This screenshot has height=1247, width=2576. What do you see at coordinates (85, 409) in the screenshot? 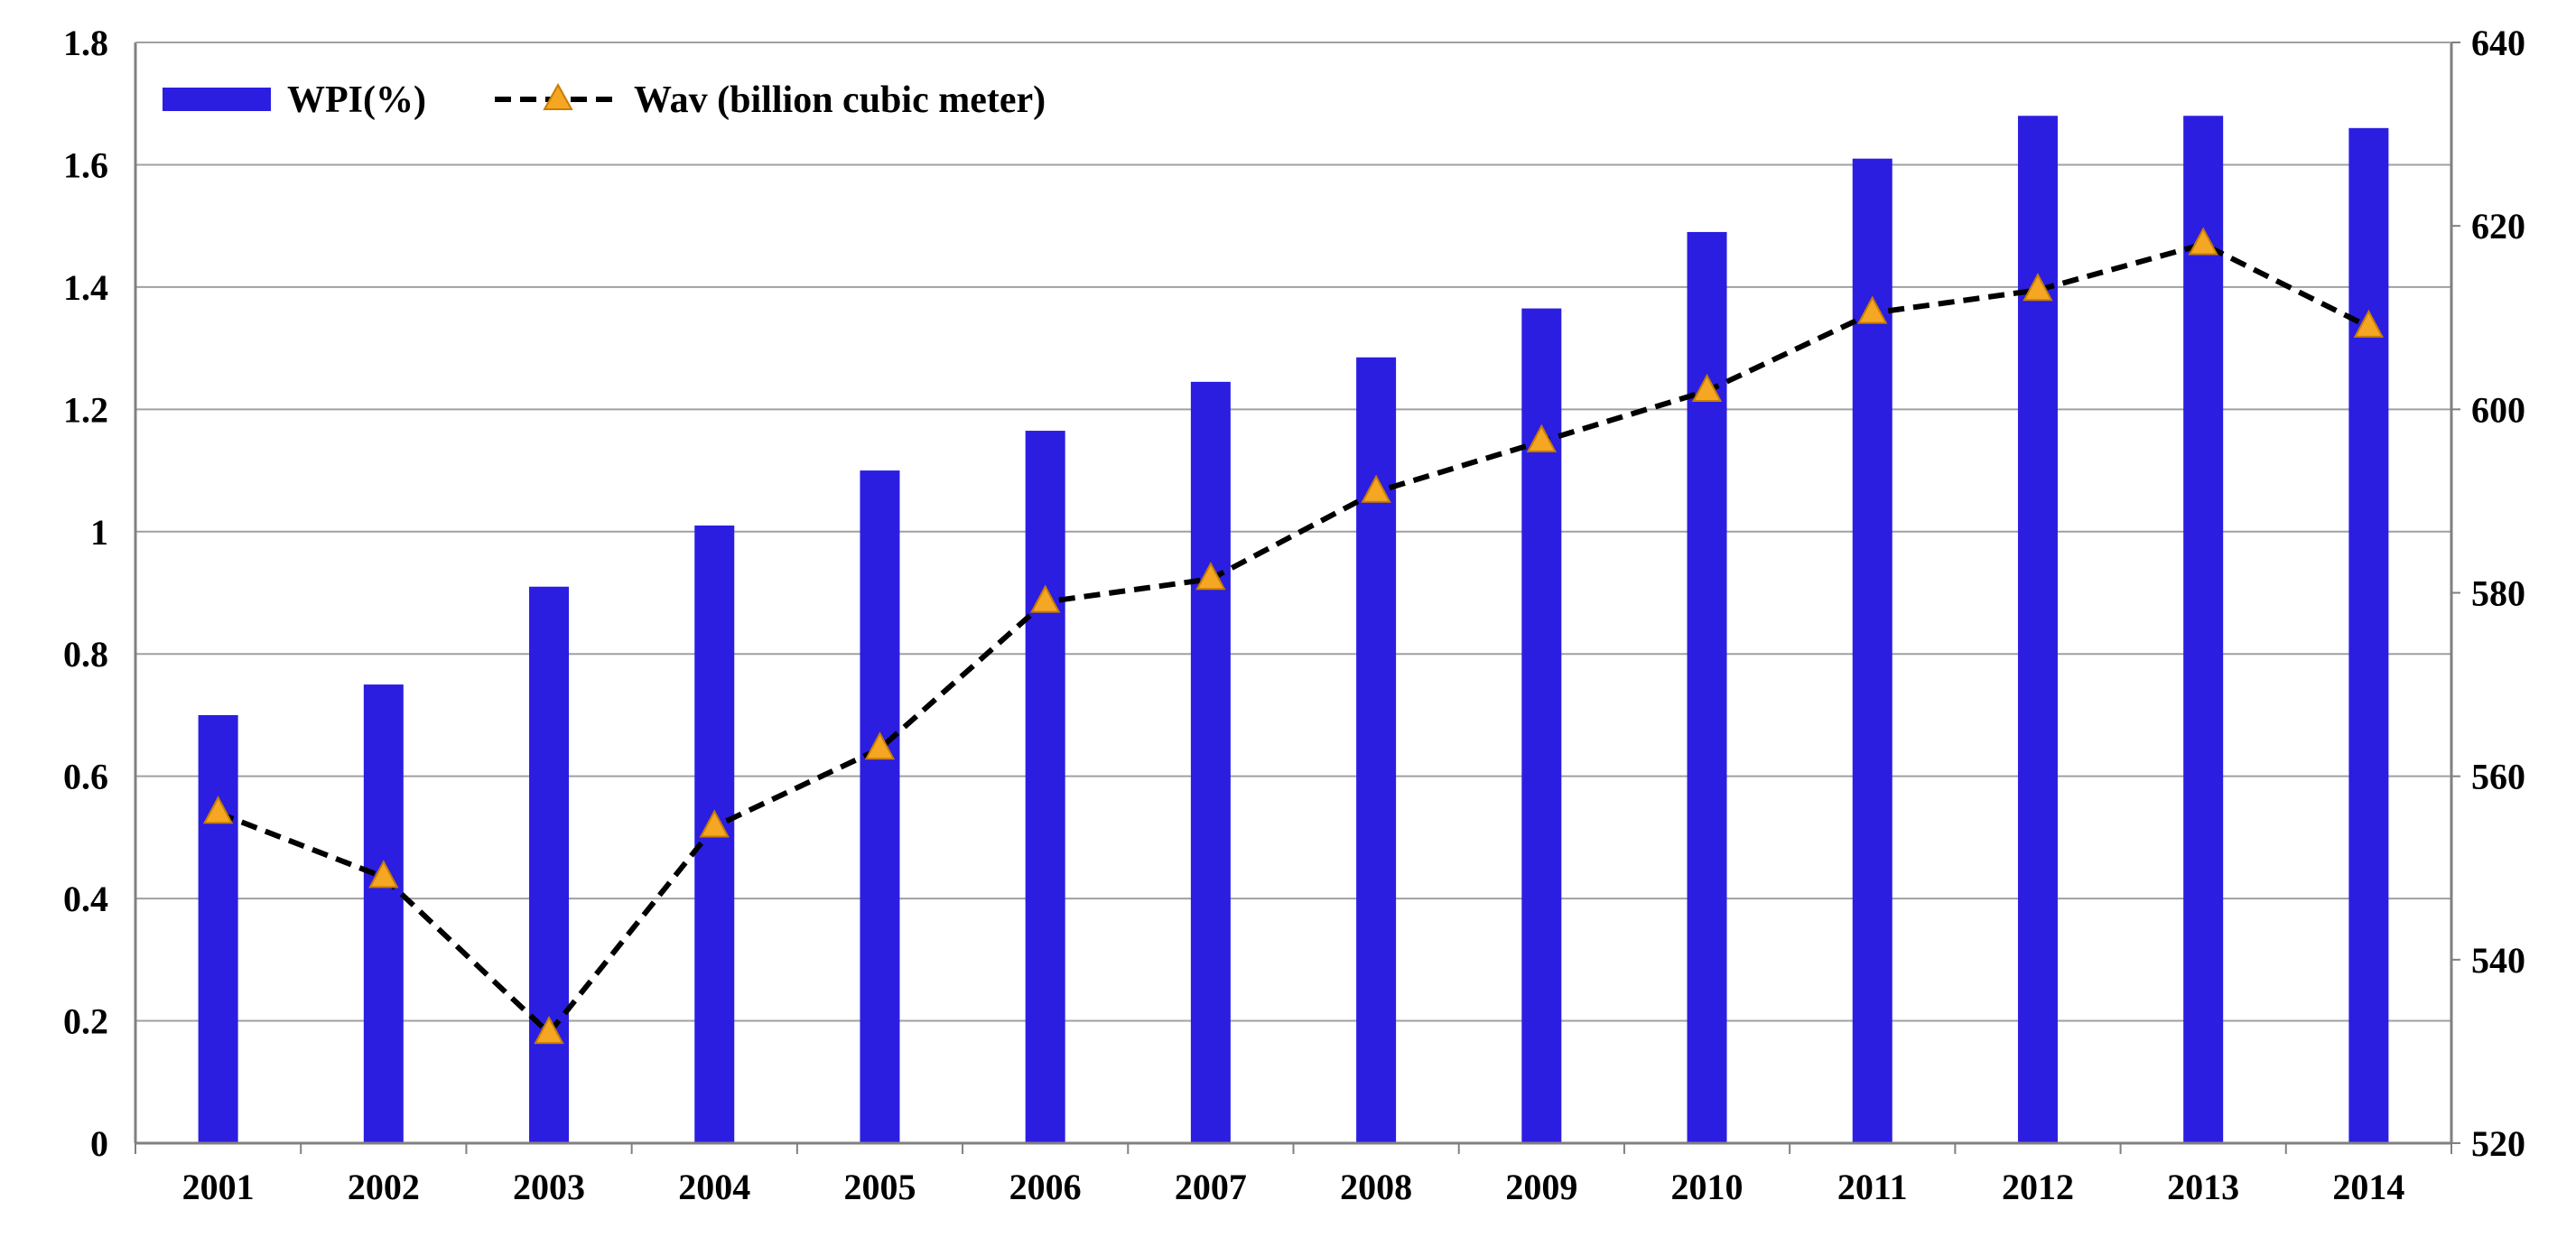
I see `left-y-tick-label: 1.2` at bounding box center [85, 409].